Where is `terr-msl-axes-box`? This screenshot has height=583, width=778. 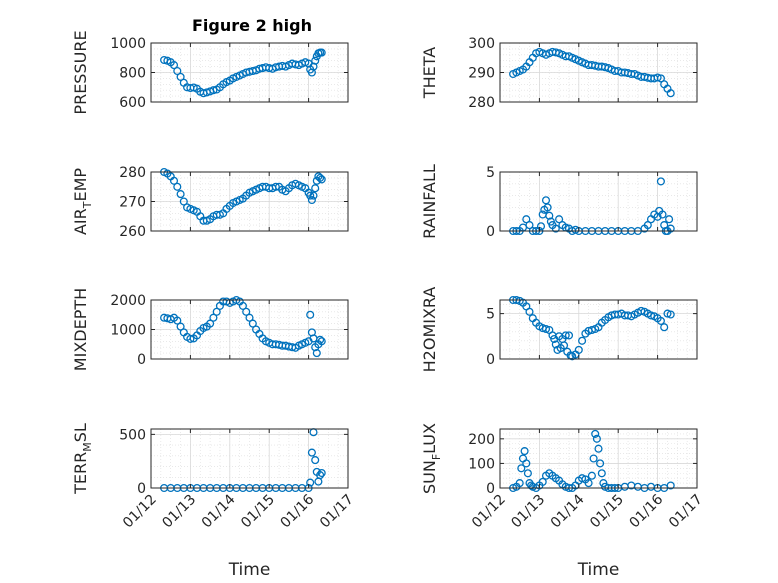 terr-msl-axes-box is located at coordinates (249, 458).